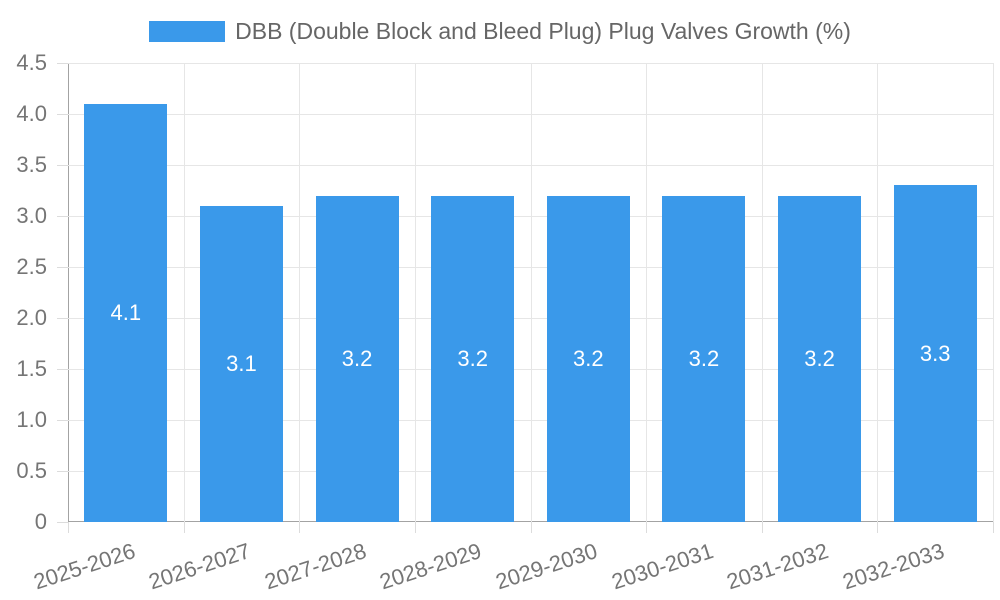 Image resolution: width=1000 pixels, height=600 pixels. Describe the element at coordinates (40, 521) in the screenshot. I see `y-tick-label: 0` at that location.